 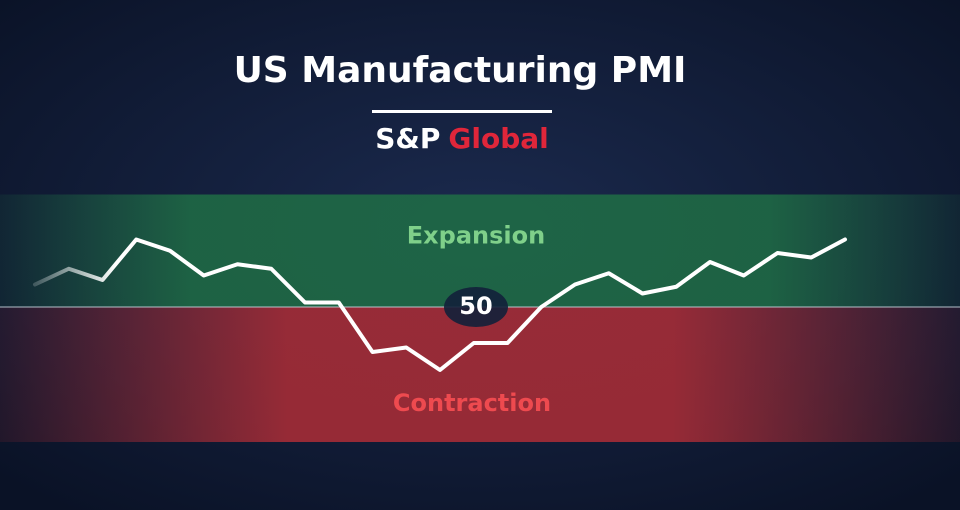 I want to click on chart-title: US Manufacturing PMI, so click(x=460, y=70).